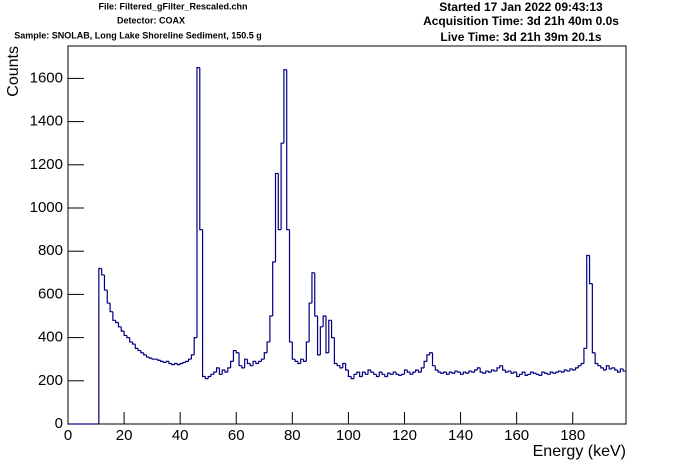 This screenshot has width=696, height=472. What do you see at coordinates (404, 435) in the screenshot?
I see `x-tick-label: 120` at bounding box center [404, 435].